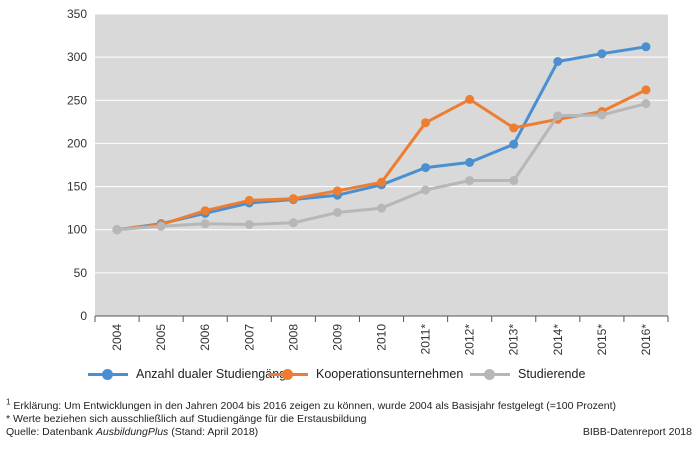  What do you see at coordinates (552, 374) in the screenshot?
I see `legend-label: Studierende` at bounding box center [552, 374].